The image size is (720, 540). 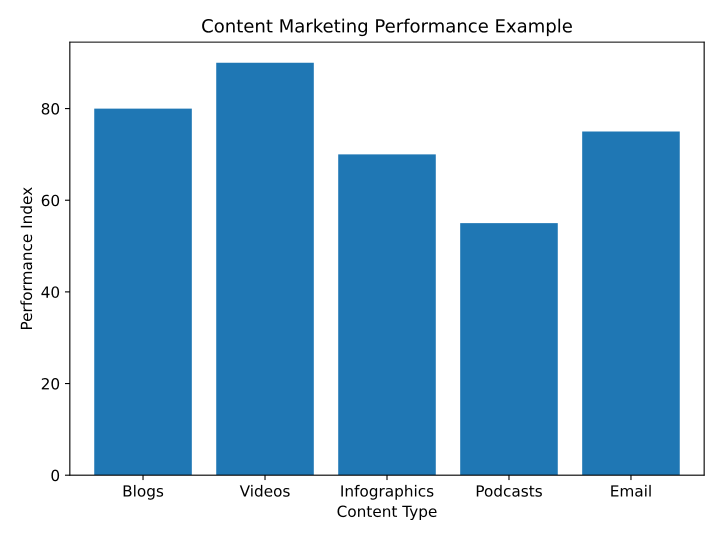 I want to click on x-tick-label: Videos, so click(x=265, y=490).